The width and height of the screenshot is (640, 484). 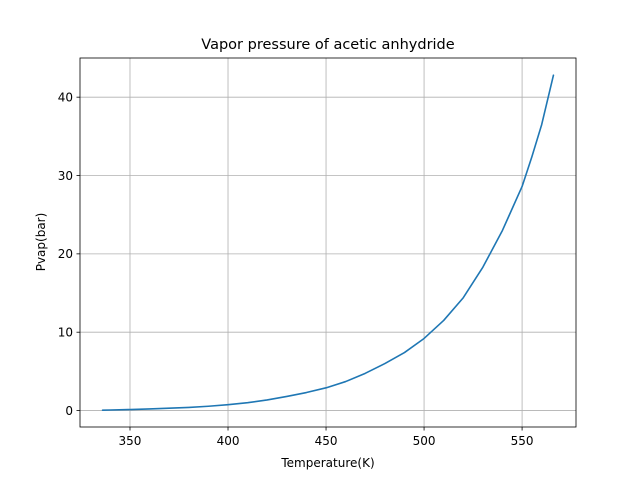 What do you see at coordinates (69, 411) in the screenshot?
I see `y-tick-label: 0` at bounding box center [69, 411].